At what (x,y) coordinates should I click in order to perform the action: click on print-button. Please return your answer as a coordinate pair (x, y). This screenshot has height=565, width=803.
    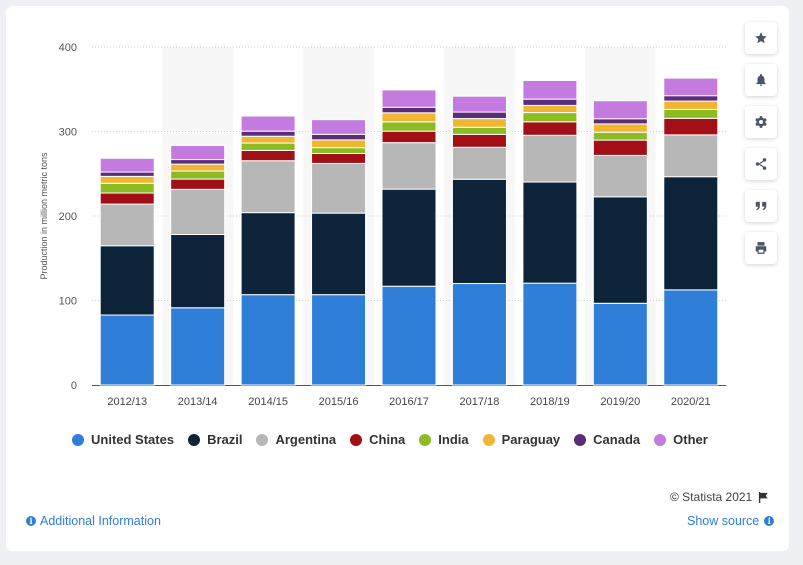
    Looking at the image, I should click on (761, 248).